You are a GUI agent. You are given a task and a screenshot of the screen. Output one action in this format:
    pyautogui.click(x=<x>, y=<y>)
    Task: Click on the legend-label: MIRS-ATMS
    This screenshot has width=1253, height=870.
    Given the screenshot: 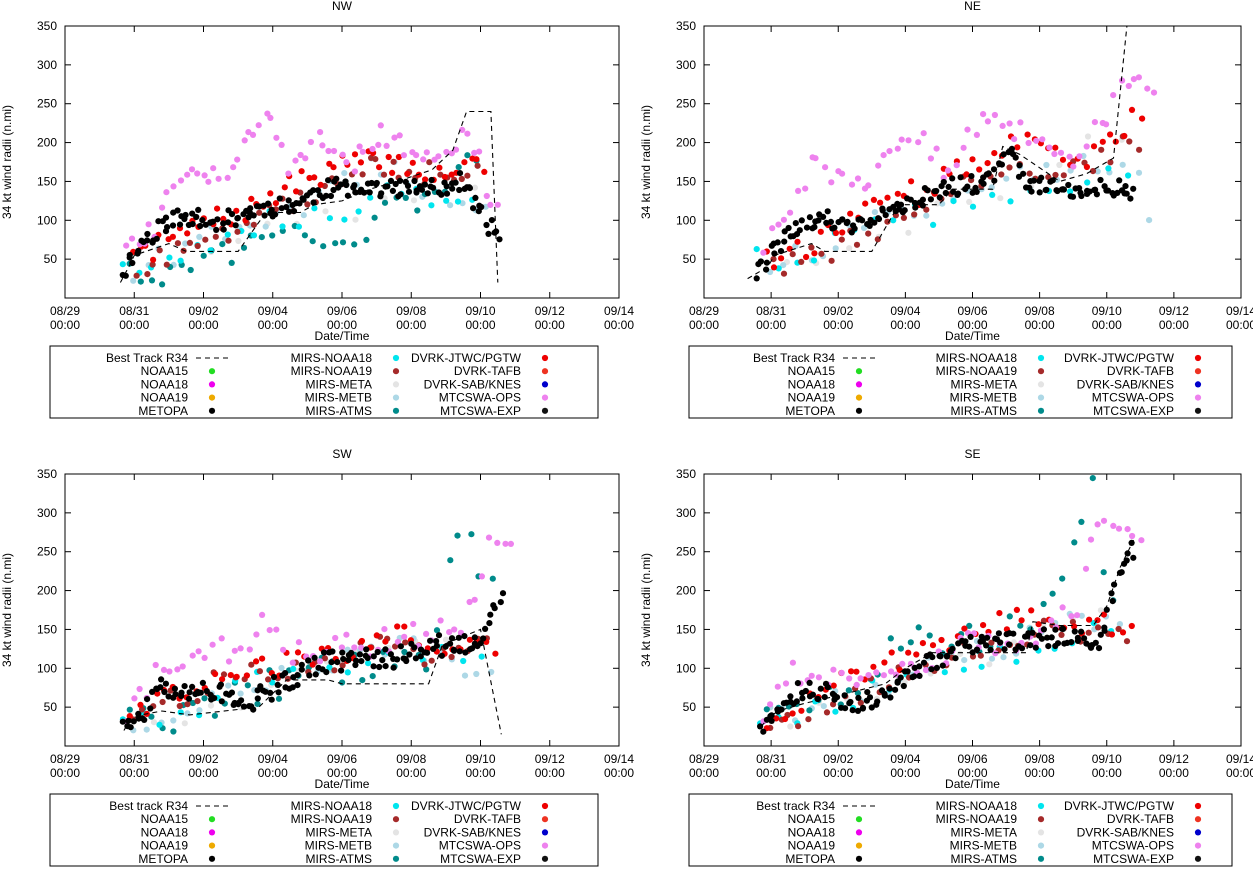 What is the action you would take?
    pyautogui.click(x=984, y=859)
    